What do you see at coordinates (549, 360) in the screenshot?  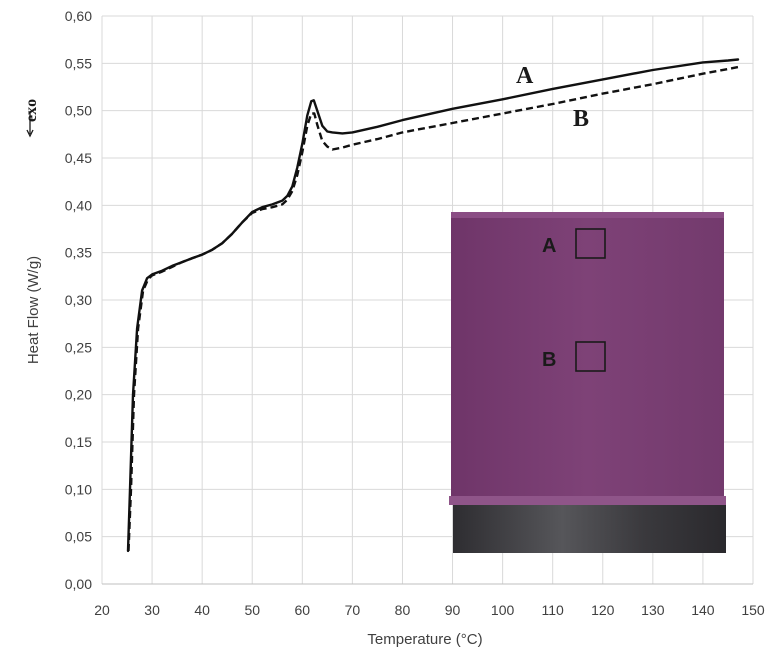 I see `inset-region-b-label: B` at bounding box center [549, 360].